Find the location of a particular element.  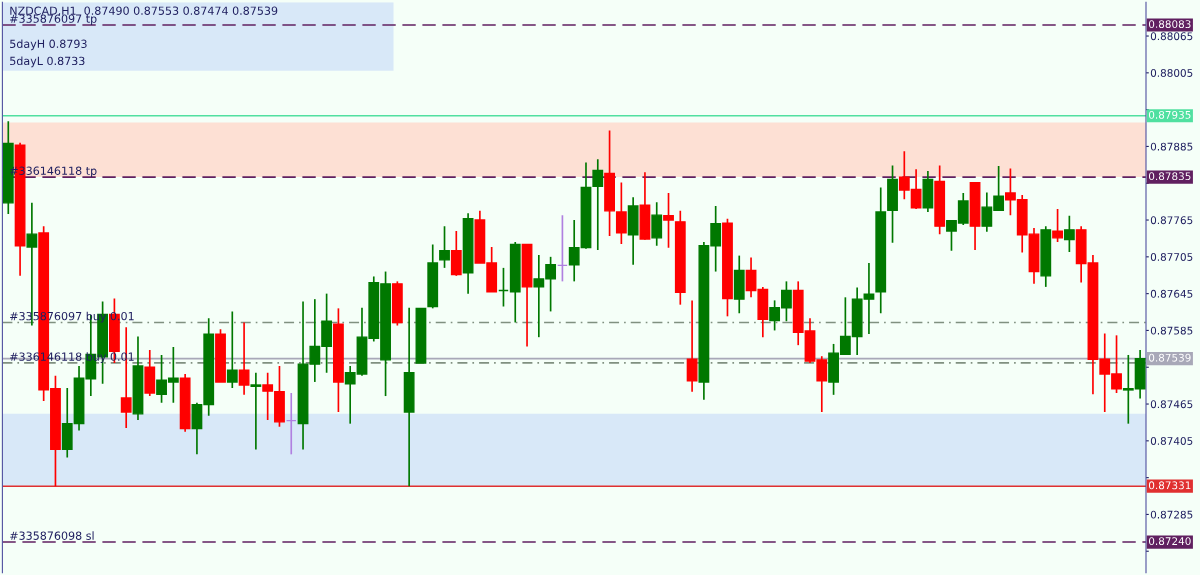

y-tick-label: 0.87585 is located at coordinates (1171, 330).